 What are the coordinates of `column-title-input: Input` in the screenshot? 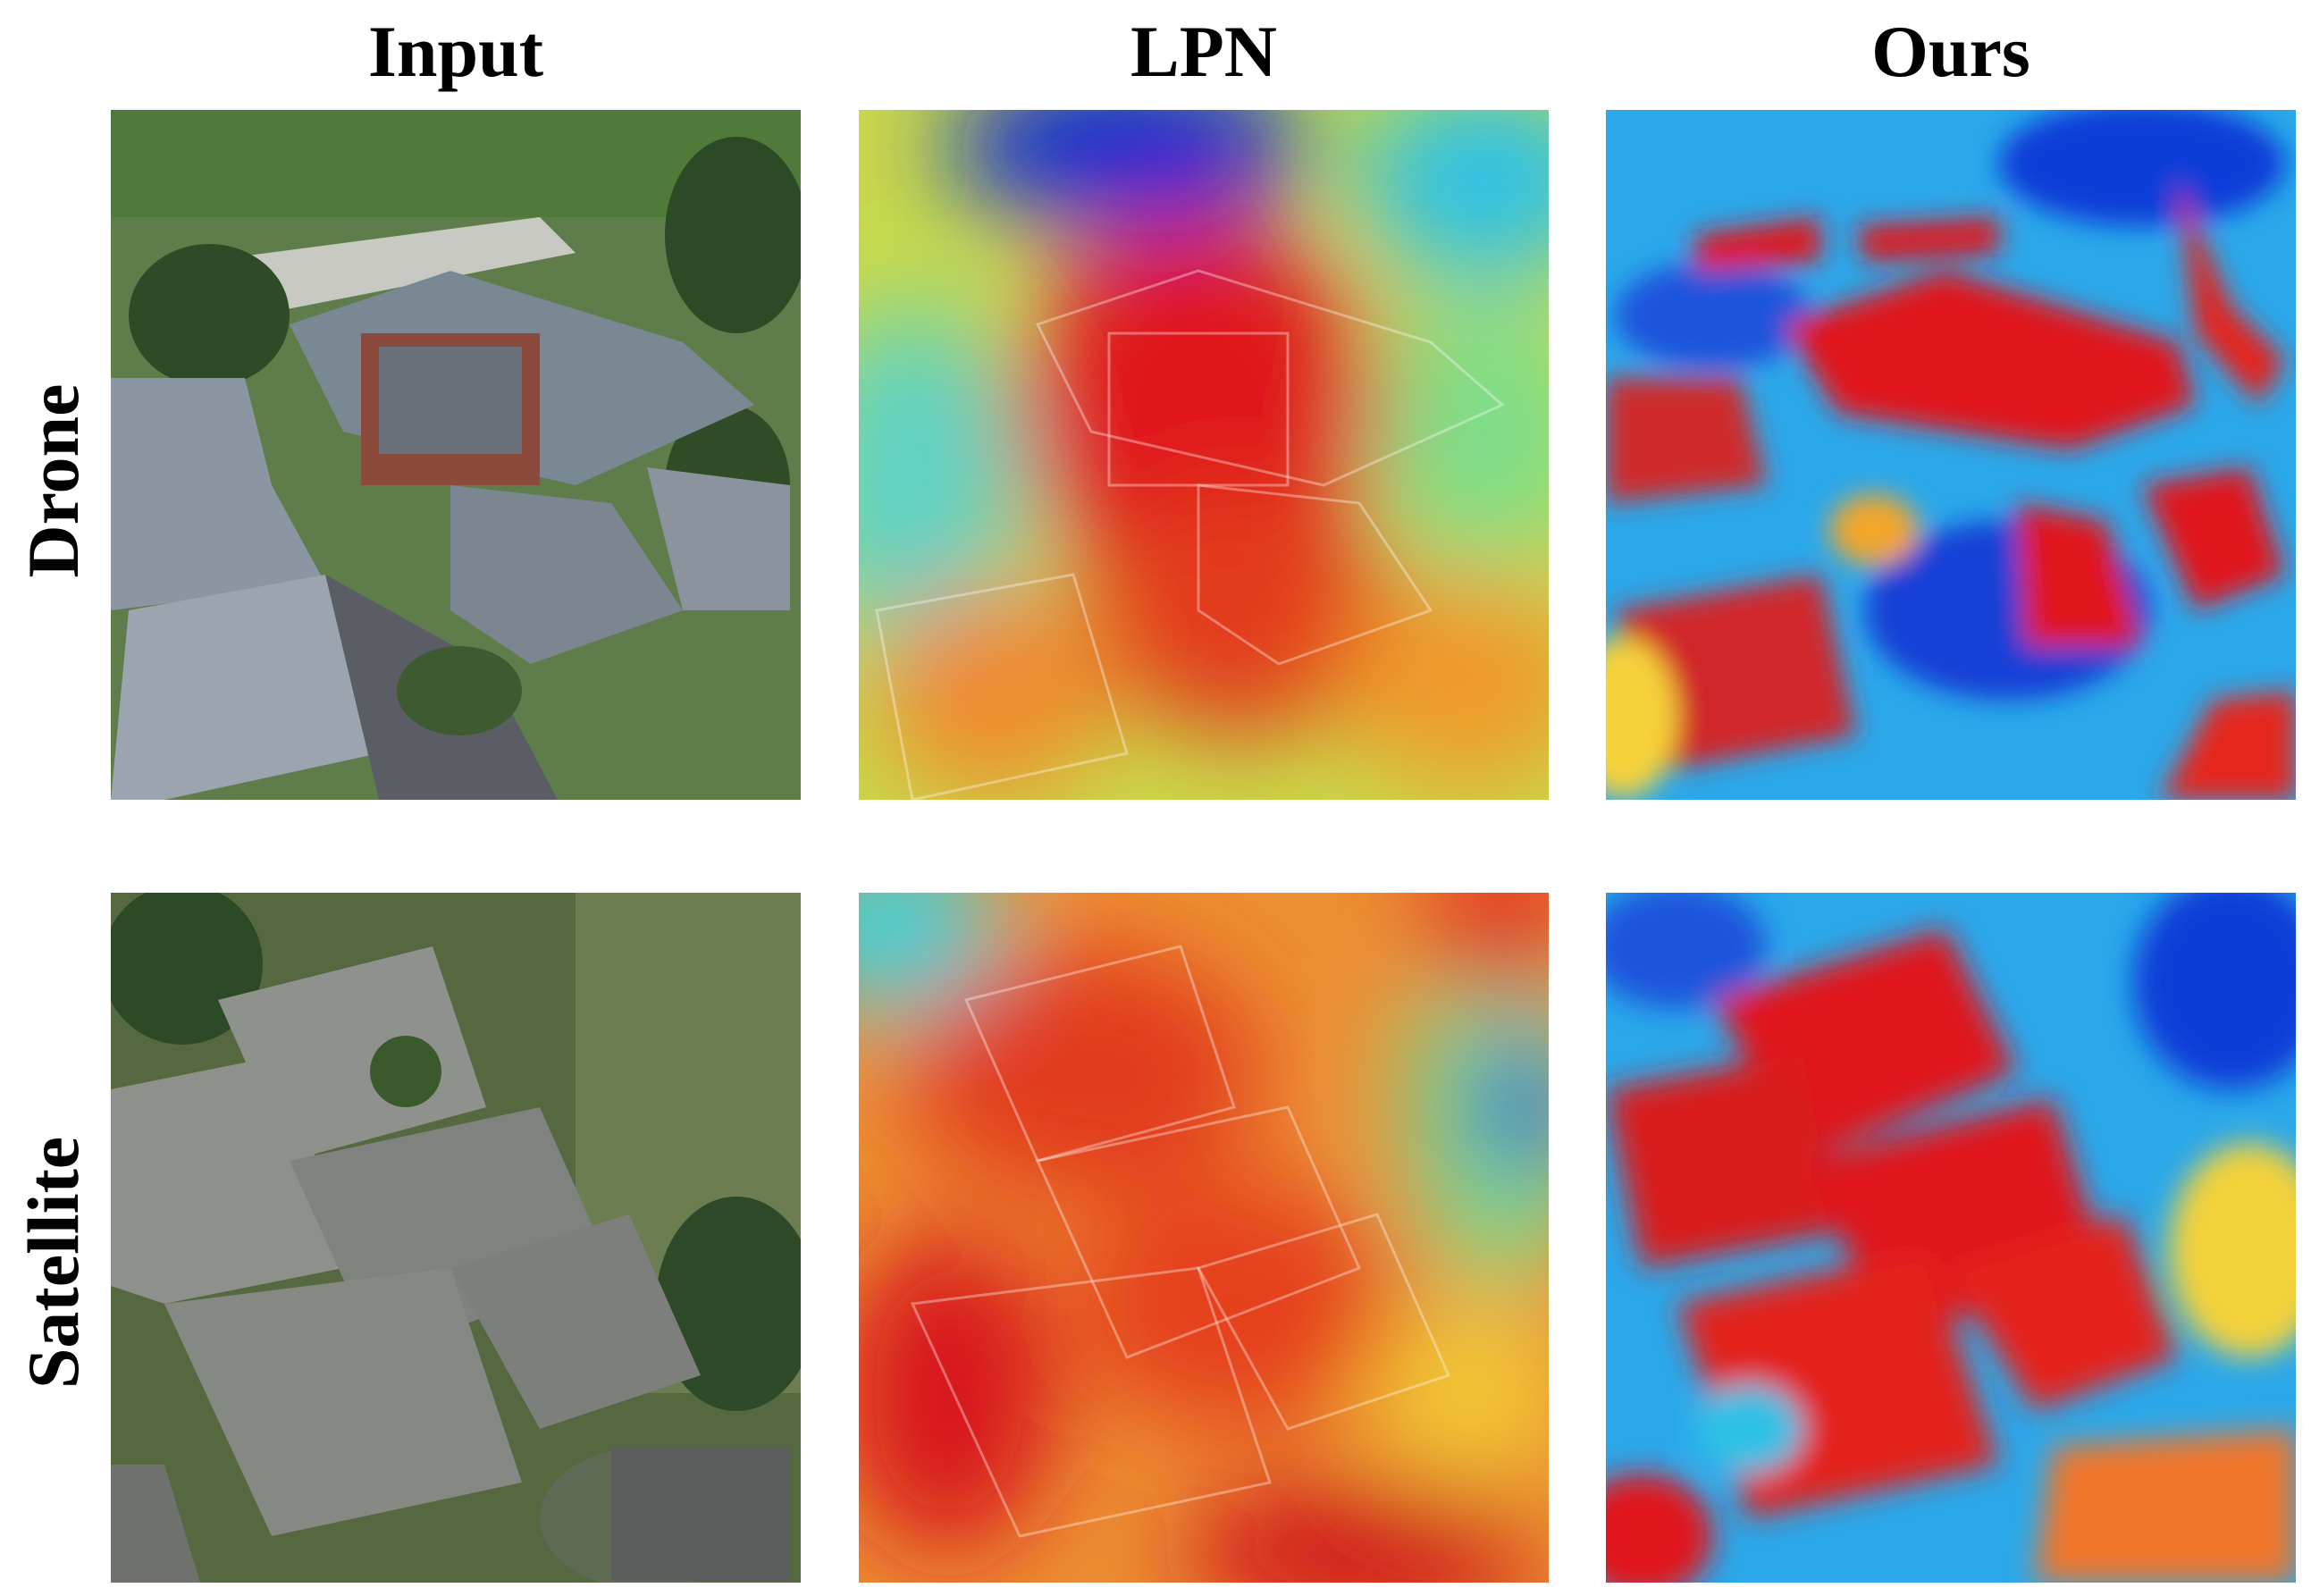 It's located at (455, 51).